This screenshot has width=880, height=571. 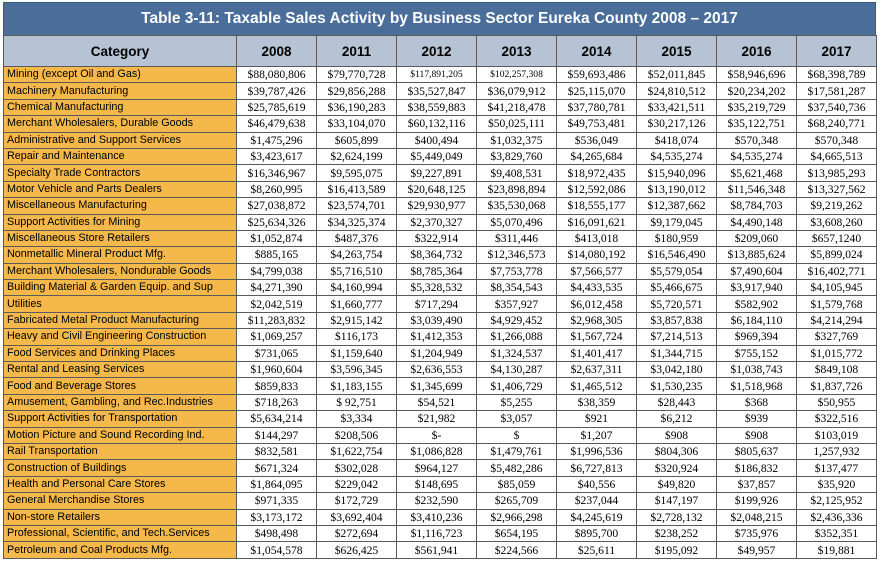 What do you see at coordinates (756, 533) in the screenshot?
I see `value-cell: $735,976` at bounding box center [756, 533].